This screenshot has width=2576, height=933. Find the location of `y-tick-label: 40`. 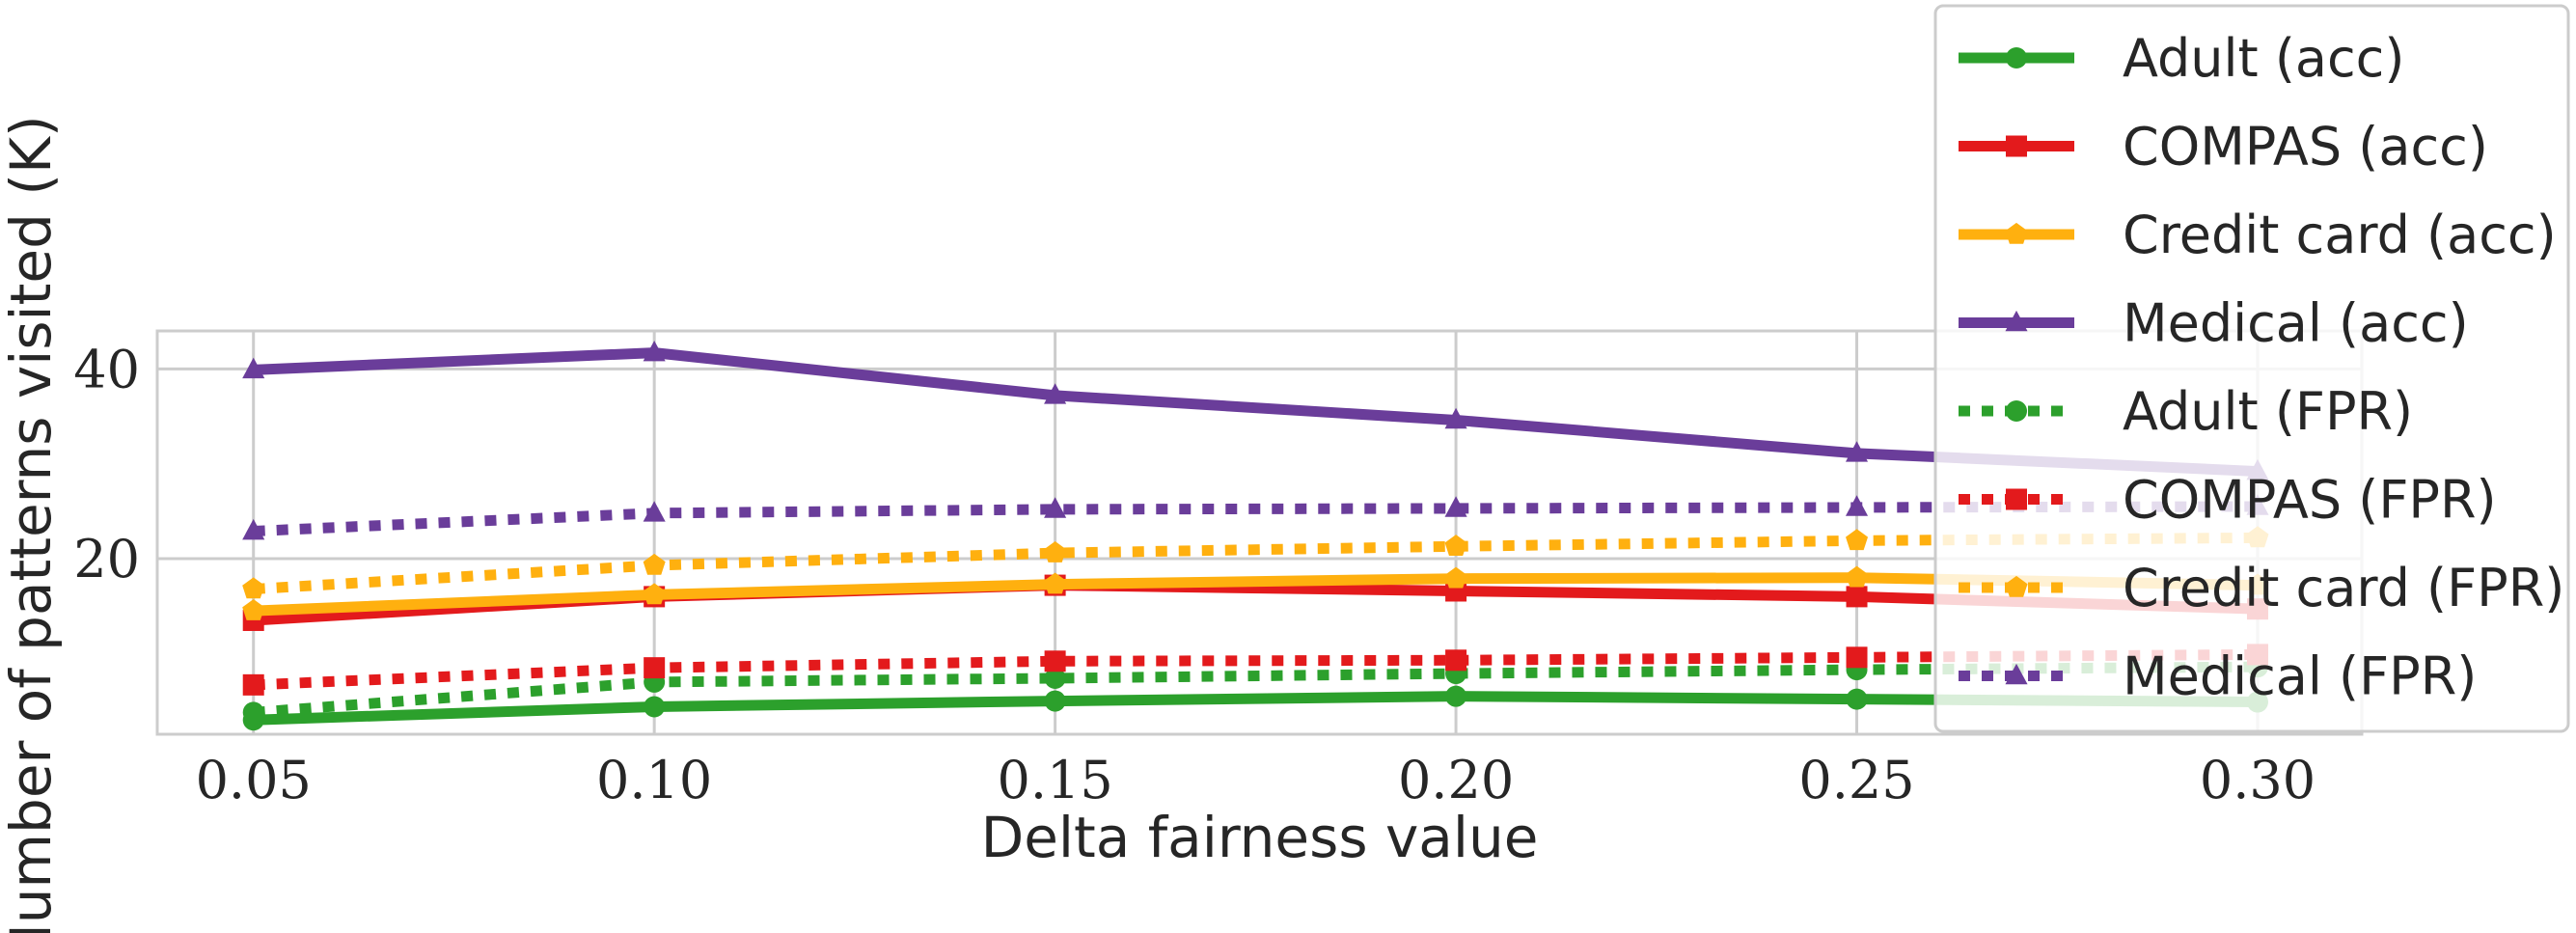

y-tick-label: 40 is located at coordinates (107, 369).